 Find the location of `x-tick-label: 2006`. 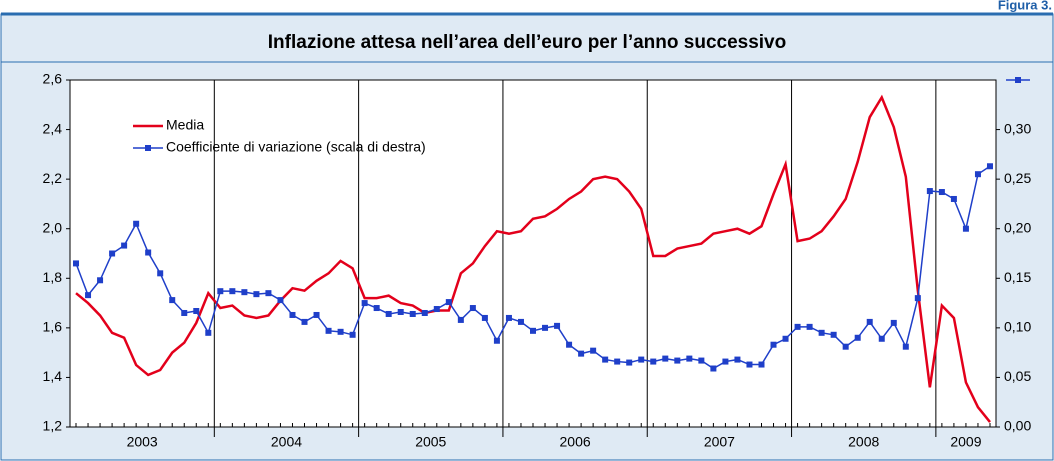

x-tick-label: 2006 is located at coordinates (575, 442).